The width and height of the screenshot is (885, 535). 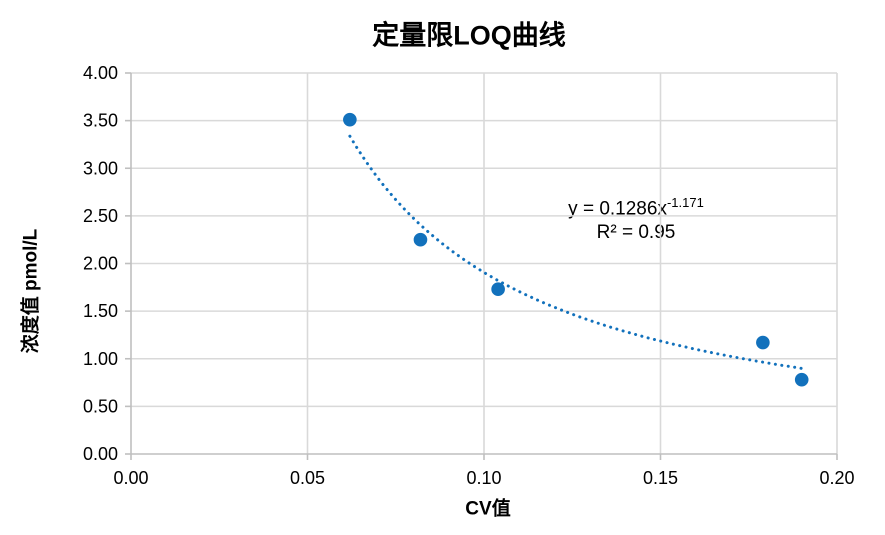 I want to click on equation-exponent-text: -1.171, so click(x=685, y=202).